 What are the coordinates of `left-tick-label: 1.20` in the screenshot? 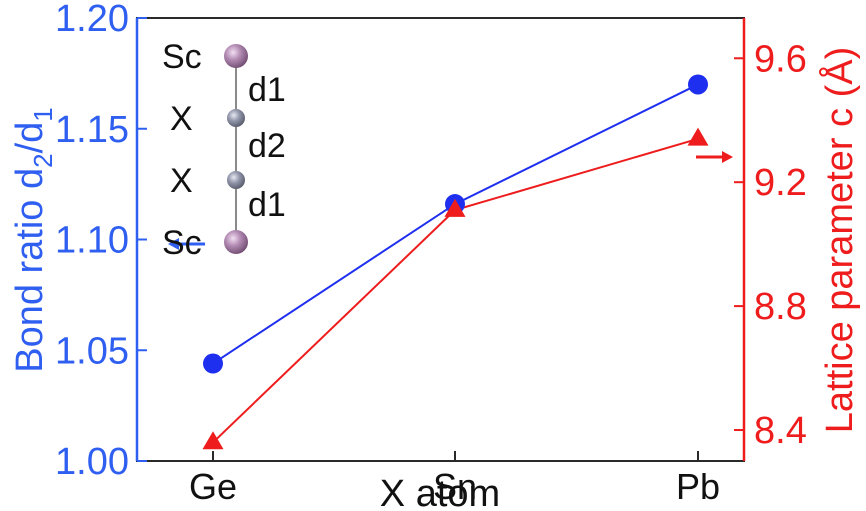 It's located at (92, 20).